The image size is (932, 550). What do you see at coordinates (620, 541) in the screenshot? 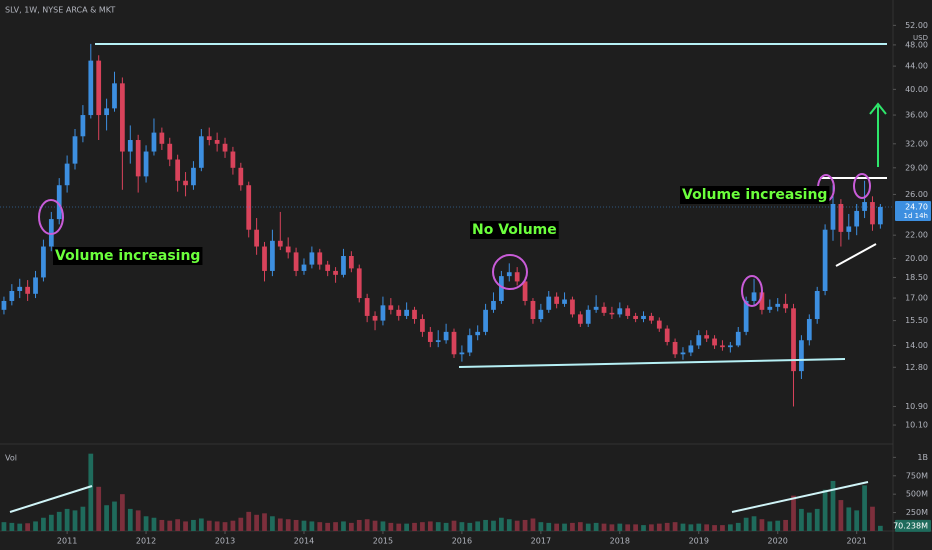
I see `x-tick-label: 2018` at bounding box center [620, 541].